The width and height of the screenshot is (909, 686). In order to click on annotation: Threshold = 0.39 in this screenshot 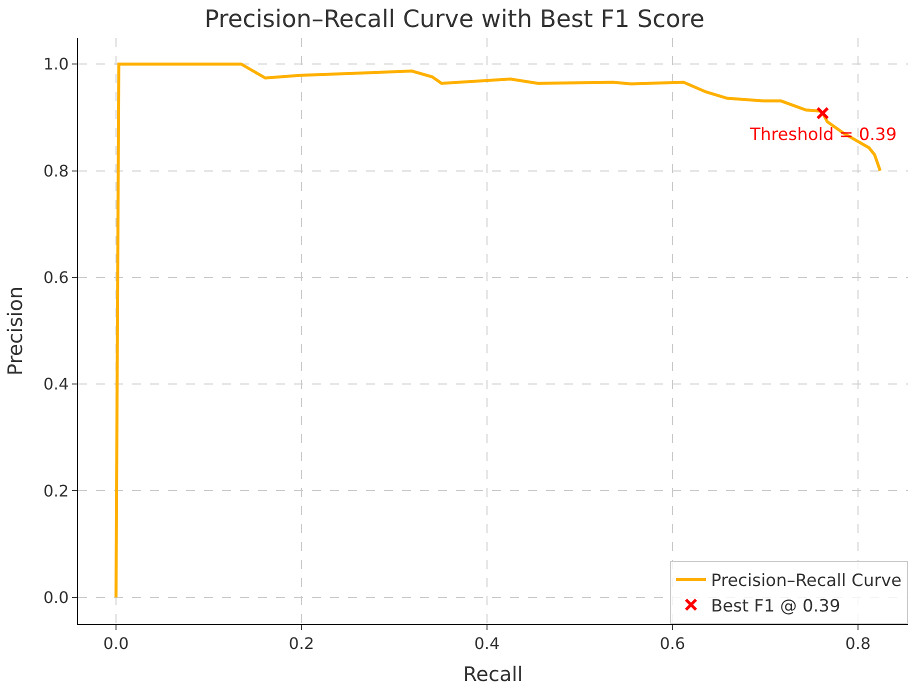, I will do `click(823, 135)`.